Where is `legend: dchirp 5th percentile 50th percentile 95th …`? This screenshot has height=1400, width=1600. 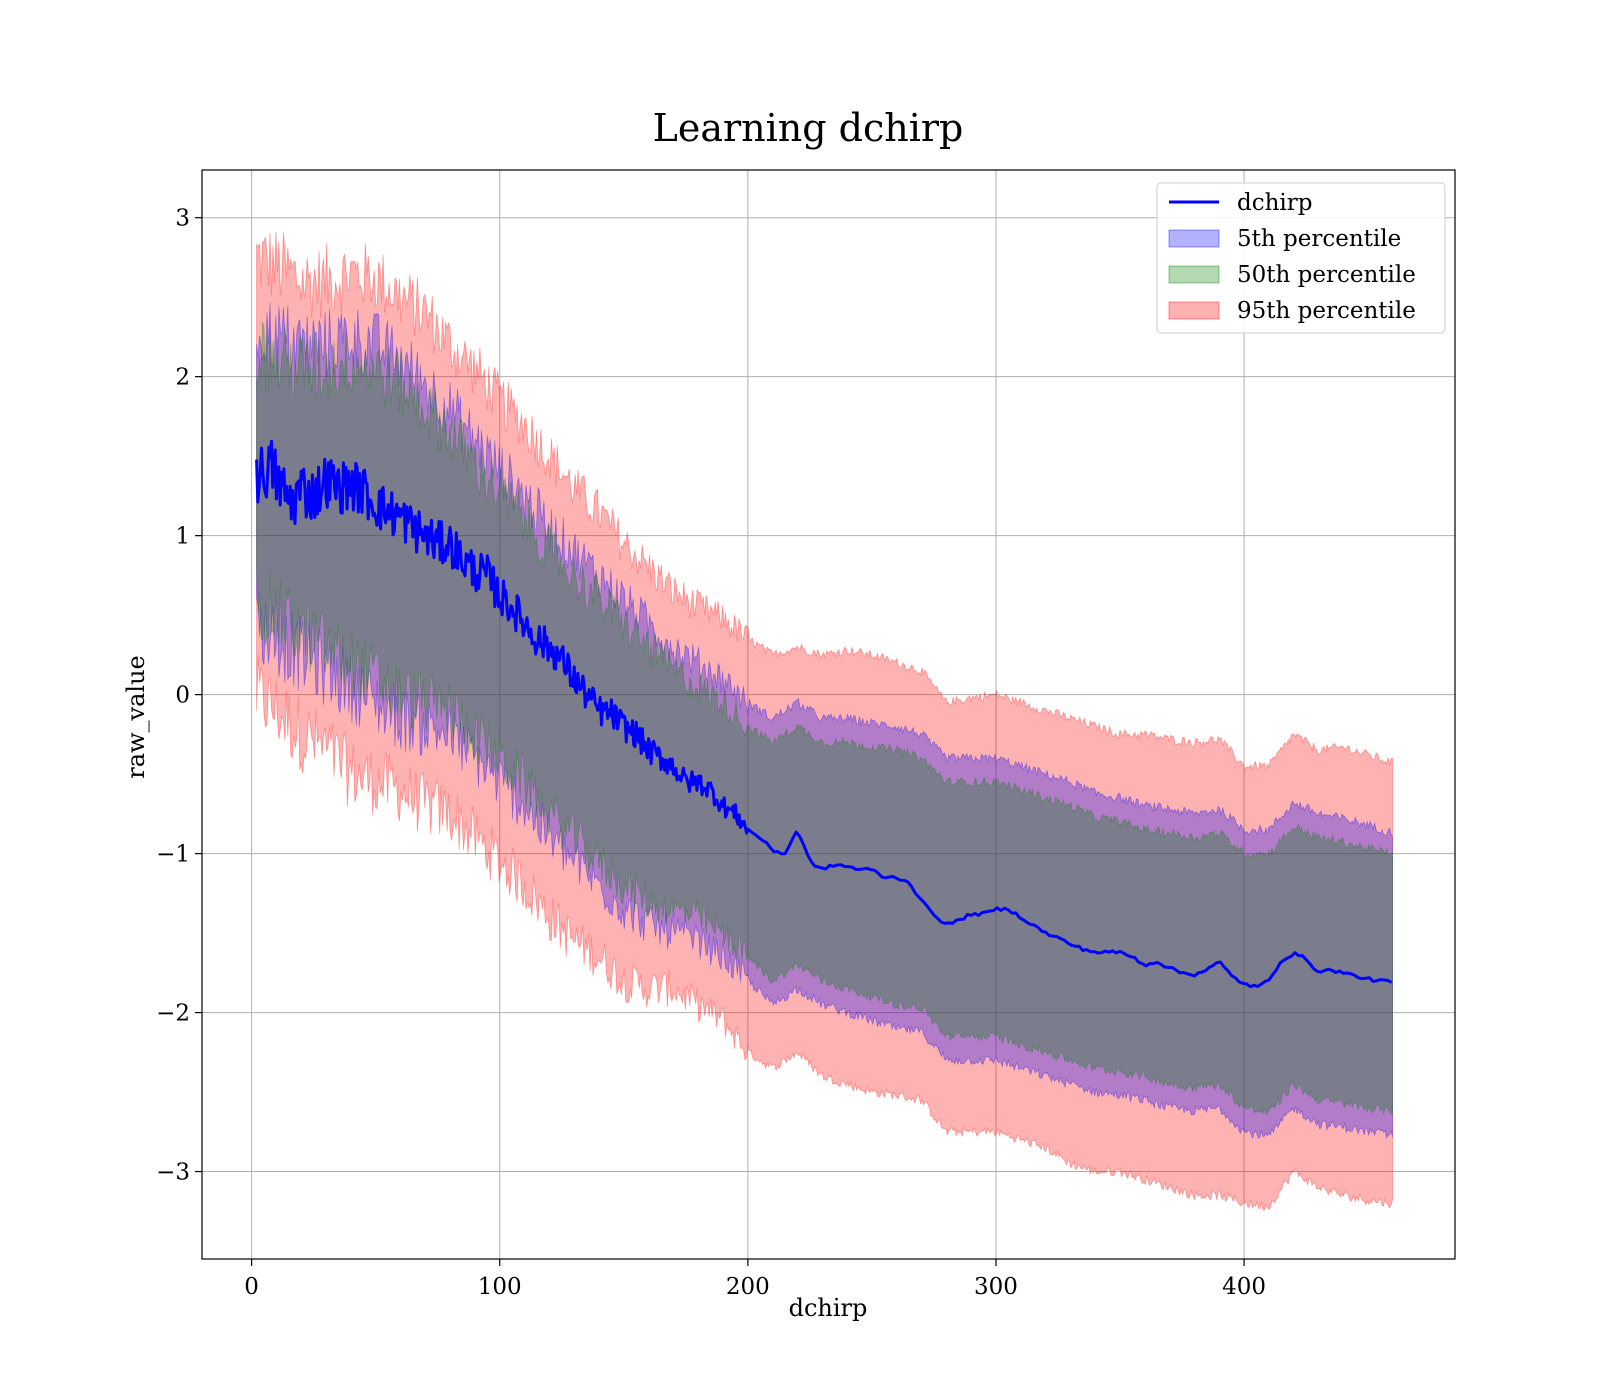
legend: dchirp 5th percentile 50th percentile 95th … is located at coordinates (1301, 258).